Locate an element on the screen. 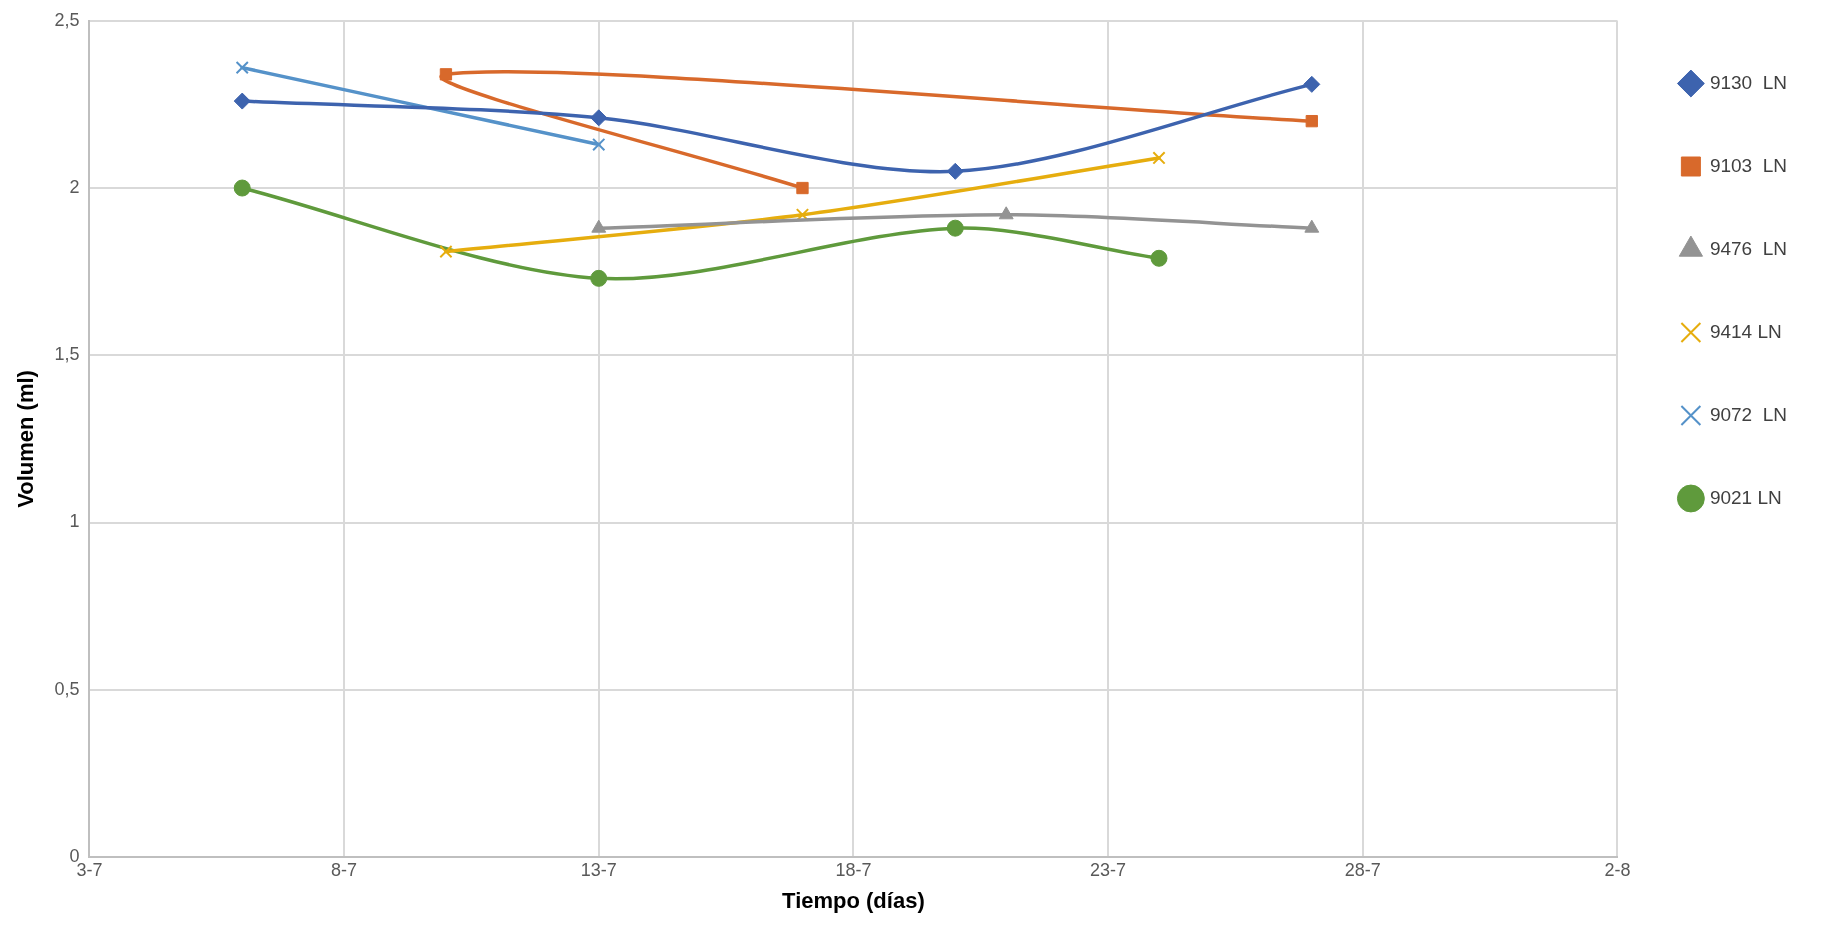  legend-label: 9103 LN is located at coordinates (1748, 165).